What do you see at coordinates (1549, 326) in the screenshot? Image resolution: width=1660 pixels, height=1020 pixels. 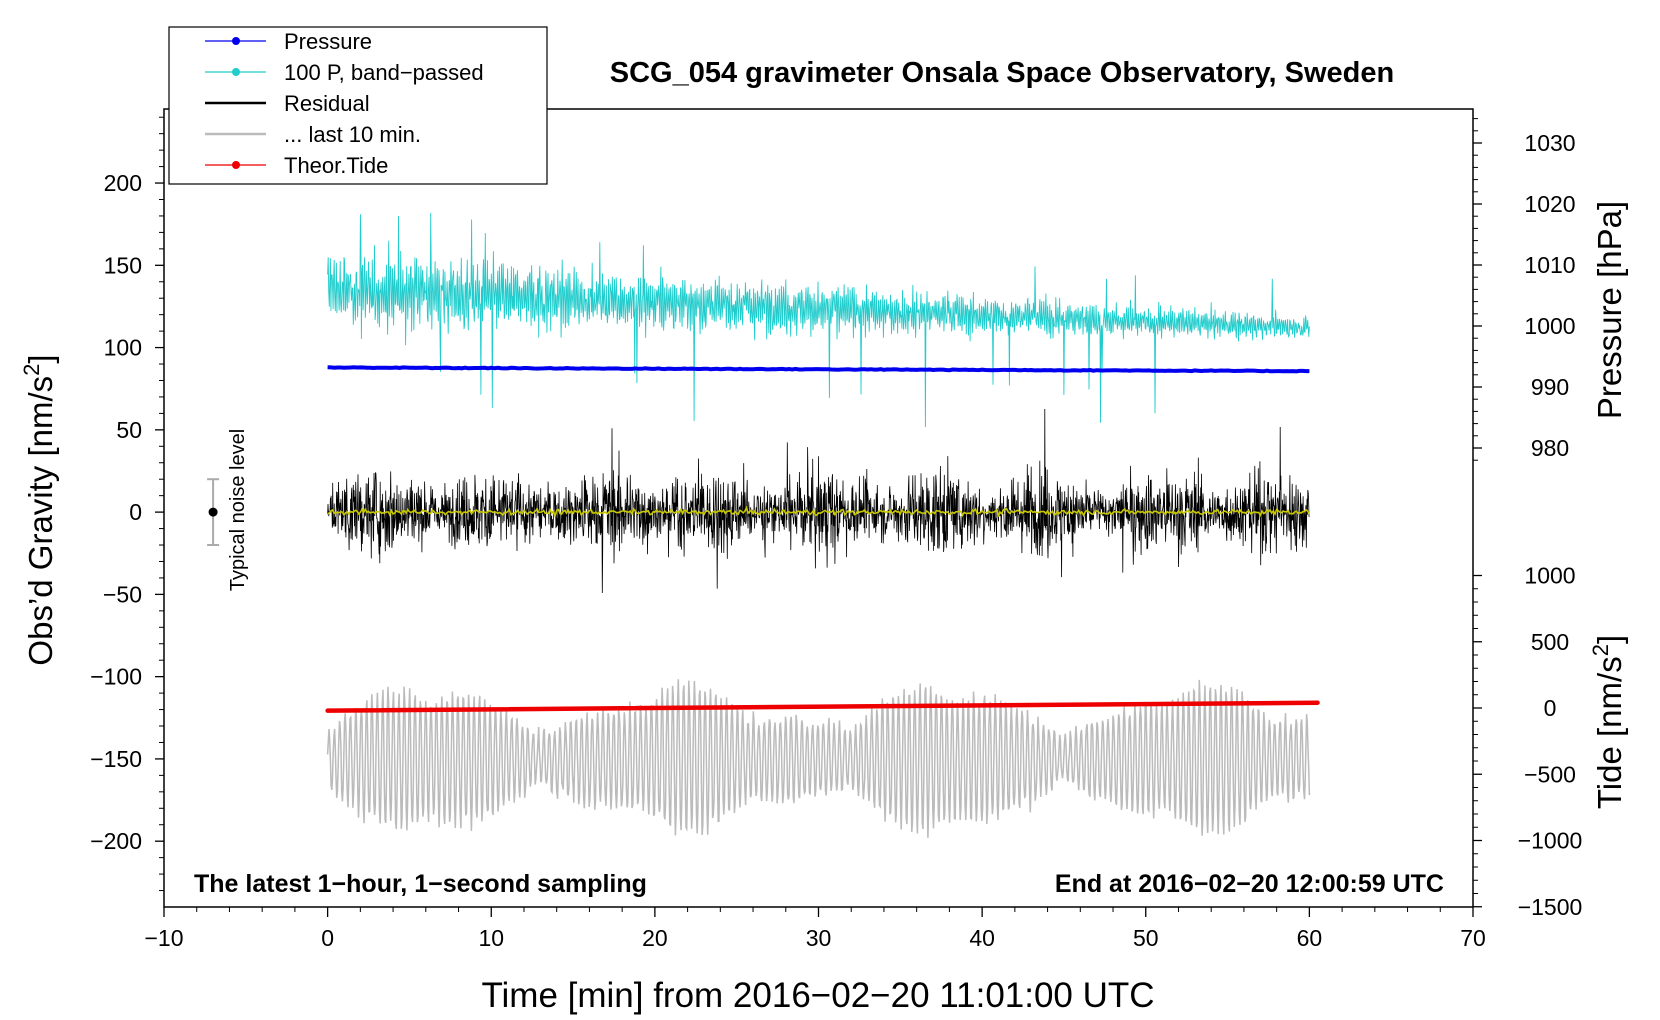 I see `y-pressure-tick-label: 1000` at bounding box center [1549, 326].